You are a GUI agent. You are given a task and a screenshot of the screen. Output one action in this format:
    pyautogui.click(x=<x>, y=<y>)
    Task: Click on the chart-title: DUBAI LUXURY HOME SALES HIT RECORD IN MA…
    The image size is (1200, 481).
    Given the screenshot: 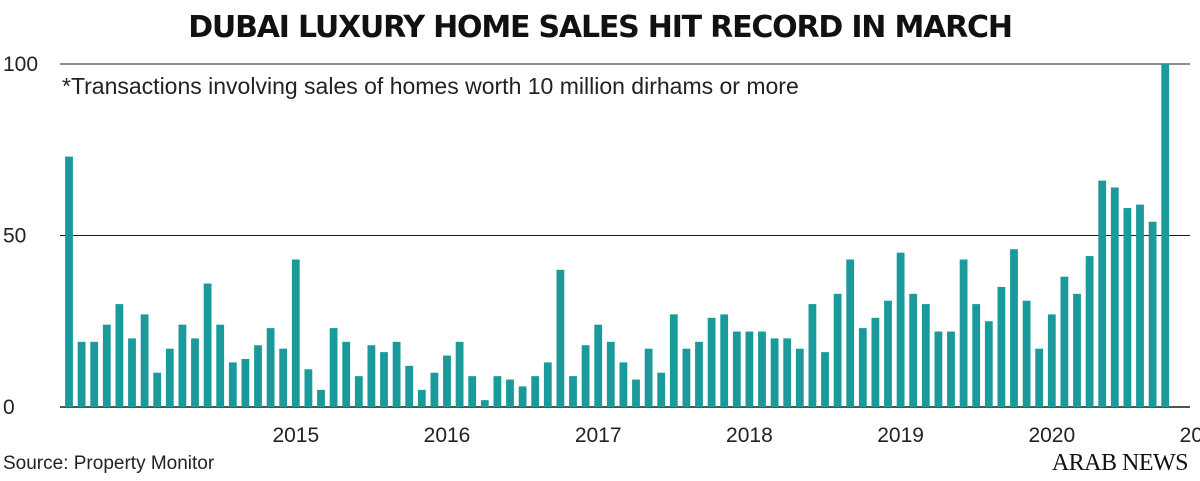 What is the action you would take?
    pyautogui.click(x=600, y=27)
    